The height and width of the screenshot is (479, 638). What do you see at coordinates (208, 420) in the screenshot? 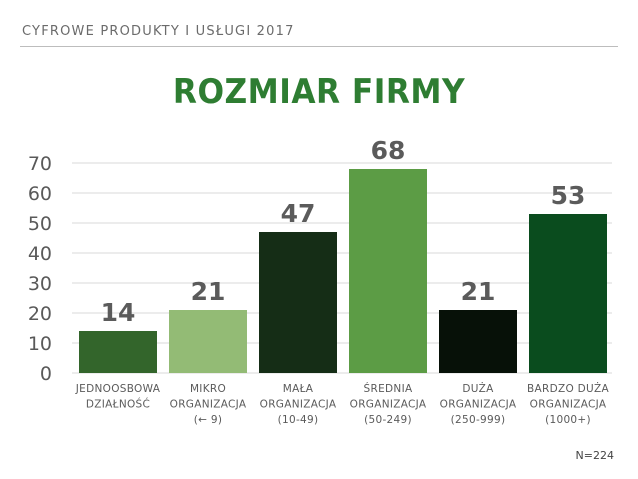
I see `x-tick-label: (← 9)` at bounding box center [208, 420].